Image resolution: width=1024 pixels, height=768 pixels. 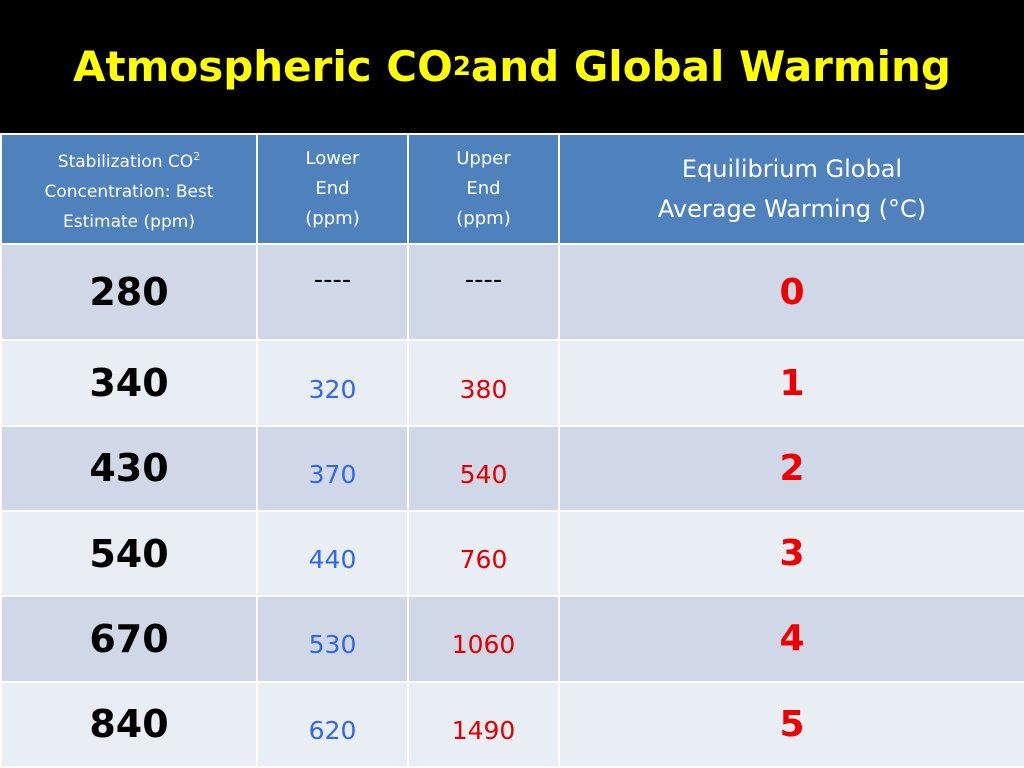 I want to click on header-cell: Equilibrium Global Average Warming (°C), so click(x=791, y=189).